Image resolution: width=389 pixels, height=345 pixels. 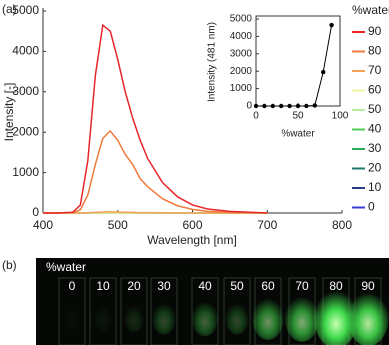 I want to click on plot-frame, so click(x=298, y=61).